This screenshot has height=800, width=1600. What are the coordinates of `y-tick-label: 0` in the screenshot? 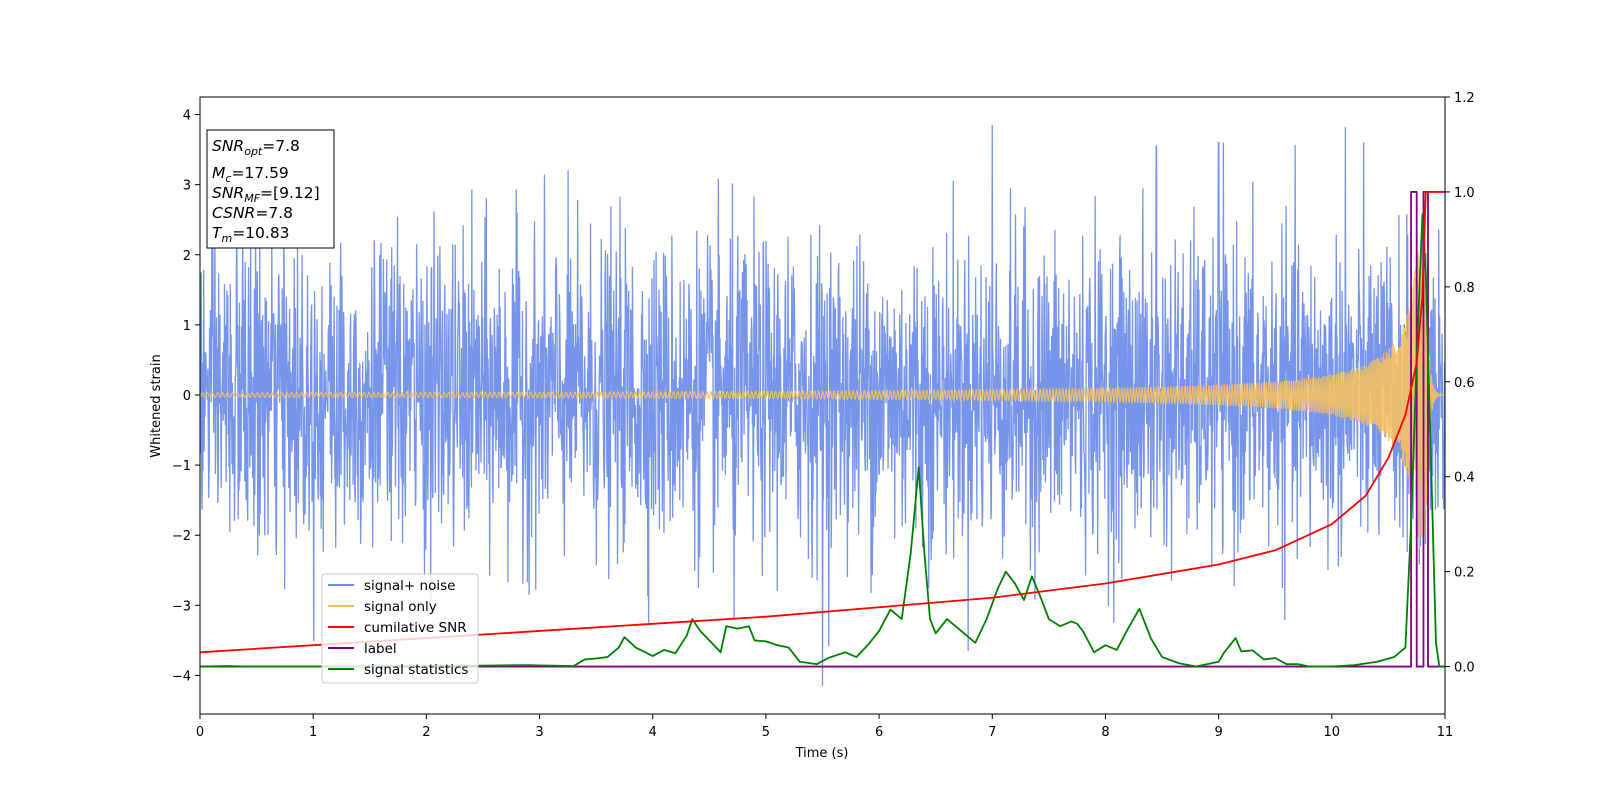 It's located at (187, 396).